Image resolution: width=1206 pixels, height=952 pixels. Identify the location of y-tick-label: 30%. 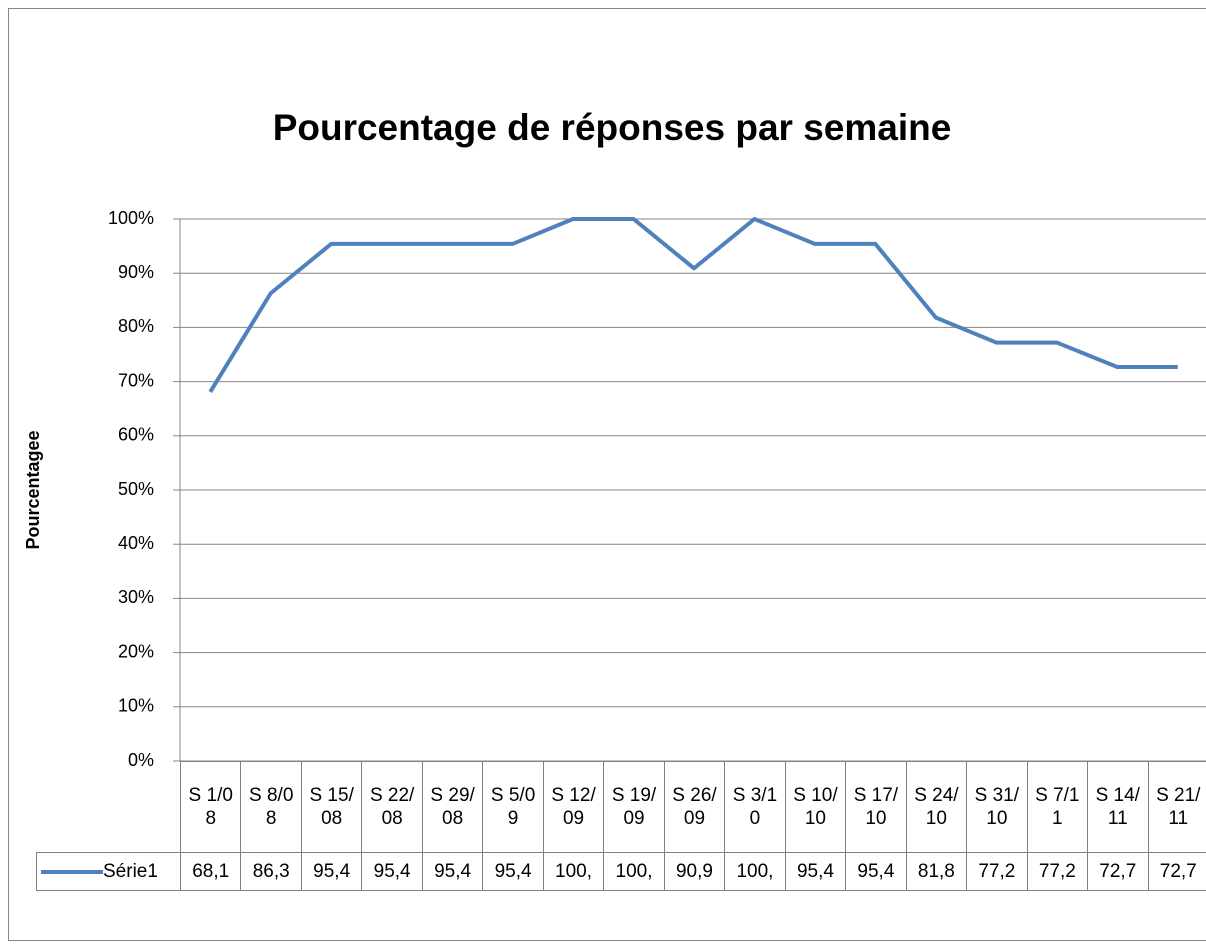
(136, 597).